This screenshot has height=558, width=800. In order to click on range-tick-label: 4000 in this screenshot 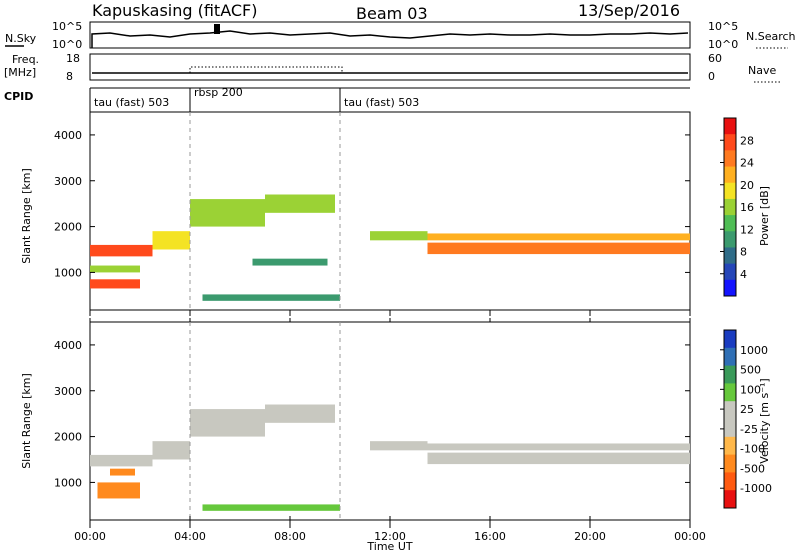, I will do `click(68, 345)`.